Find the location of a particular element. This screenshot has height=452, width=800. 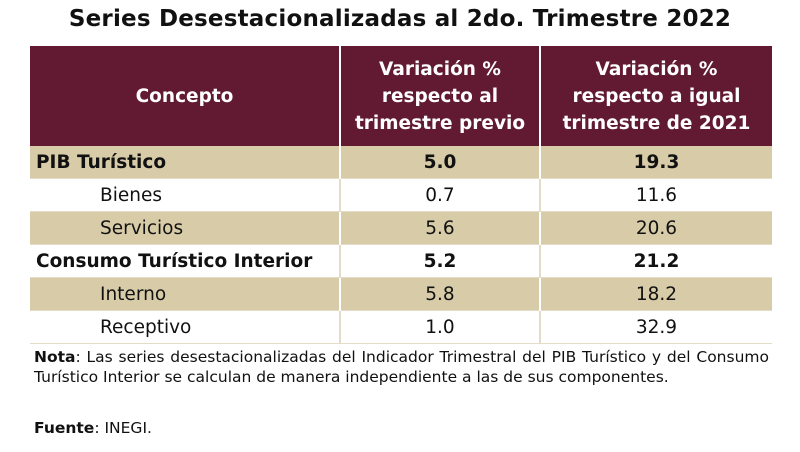

header-concept: Concepto is located at coordinates (185, 96).